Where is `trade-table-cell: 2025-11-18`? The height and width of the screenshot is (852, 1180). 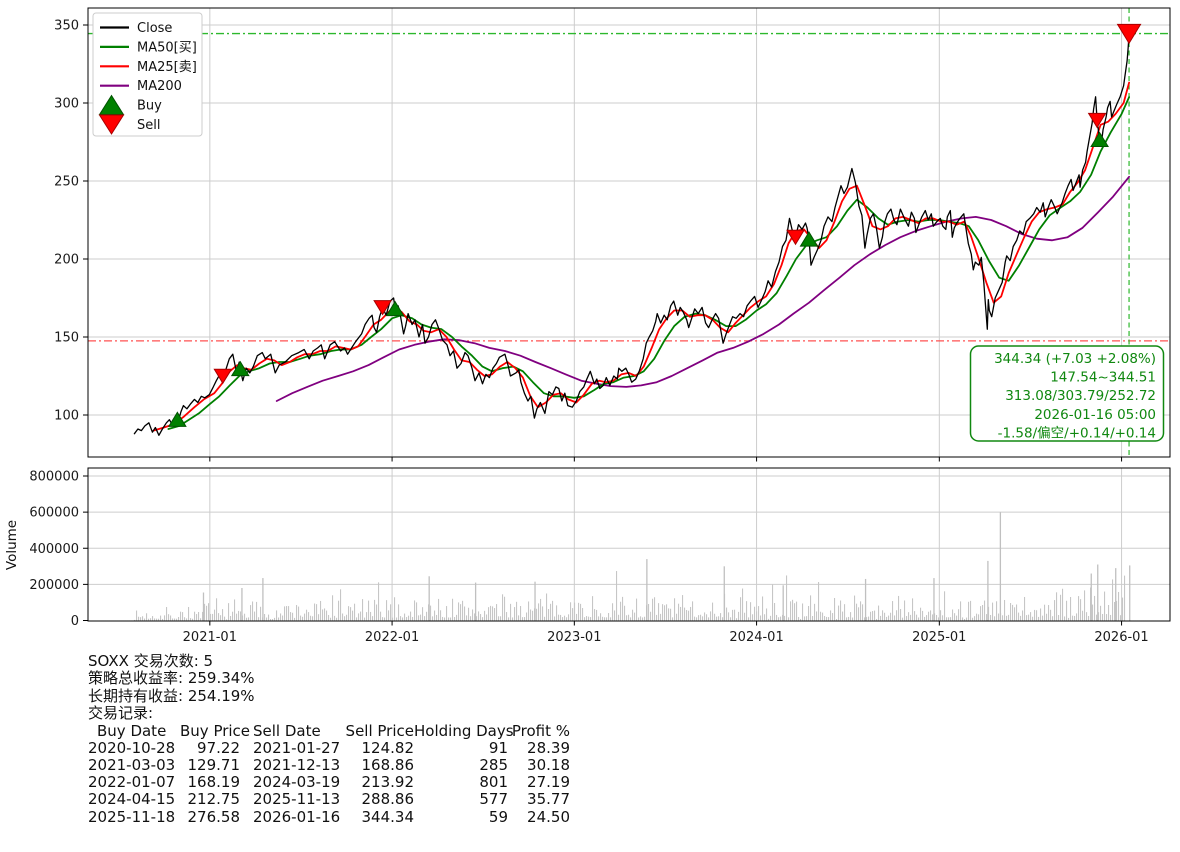
trade-table-cell: 2025-11-18 is located at coordinates (132, 816).